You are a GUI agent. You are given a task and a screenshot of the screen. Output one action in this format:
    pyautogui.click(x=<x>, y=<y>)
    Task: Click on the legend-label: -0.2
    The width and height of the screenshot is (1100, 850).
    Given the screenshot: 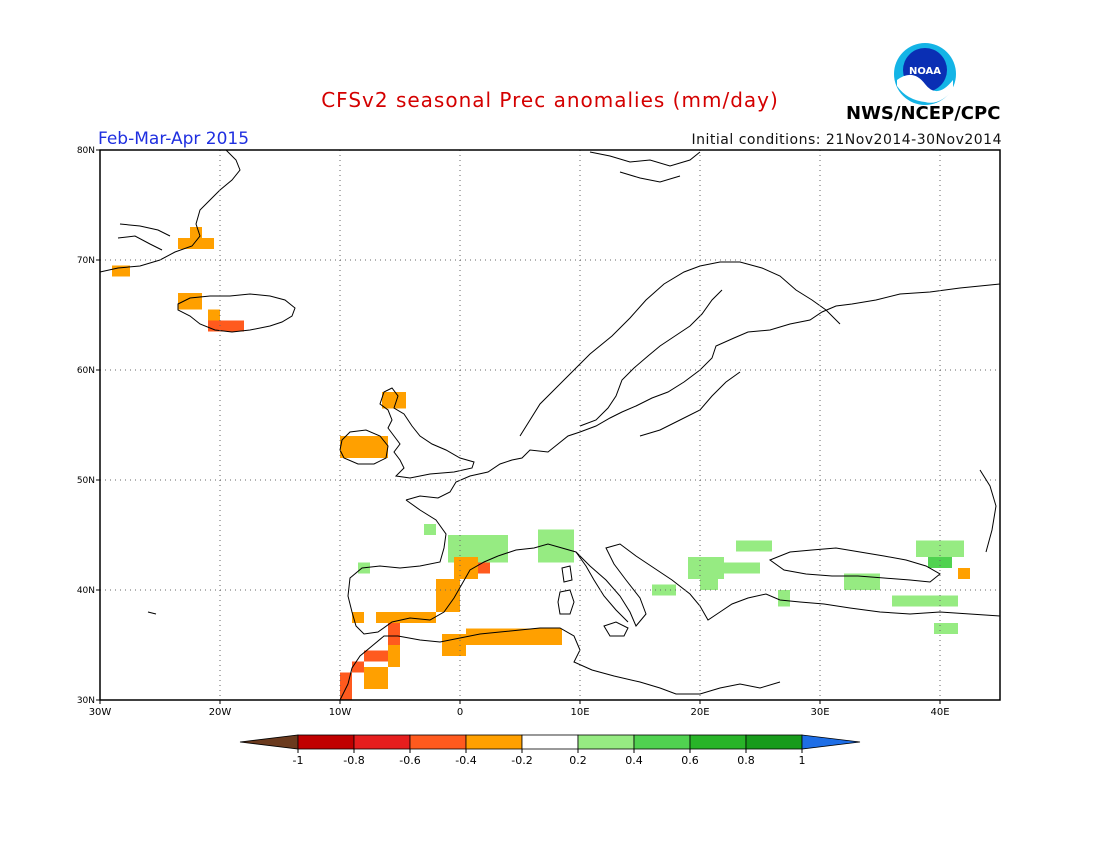 What is the action you would take?
    pyautogui.click(x=521, y=760)
    